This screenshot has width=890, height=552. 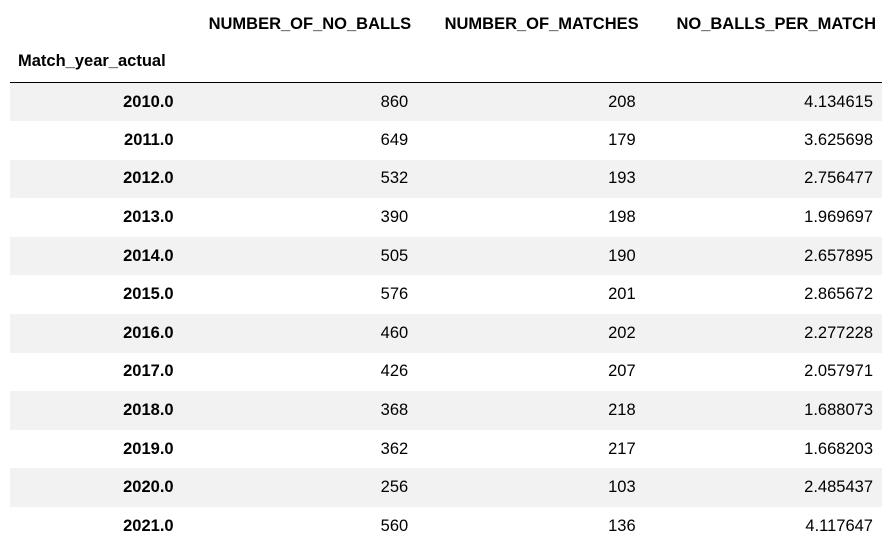 I want to click on table-row: 2012.0 532 193 2.756477, so click(x=446, y=179).